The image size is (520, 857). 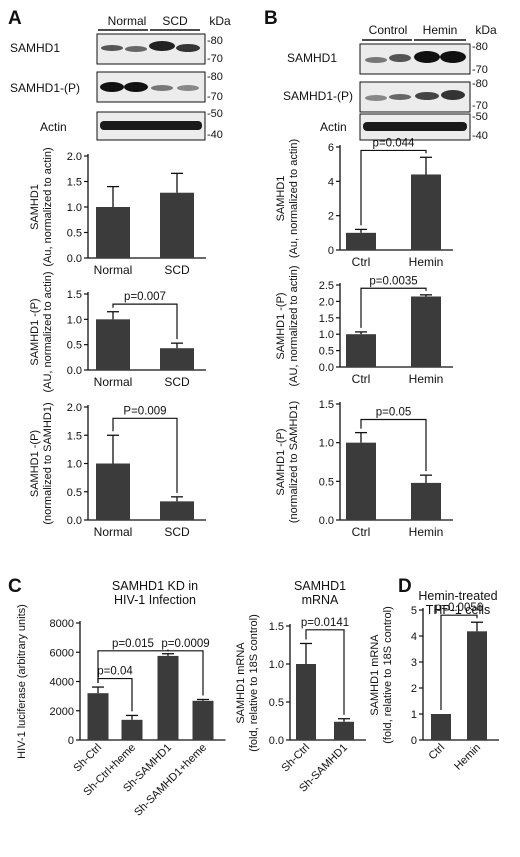 What do you see at coordinates (320, 586) in the screenshot?
I see `chart-title: SAMHD1` at bounding box center [320, 586].